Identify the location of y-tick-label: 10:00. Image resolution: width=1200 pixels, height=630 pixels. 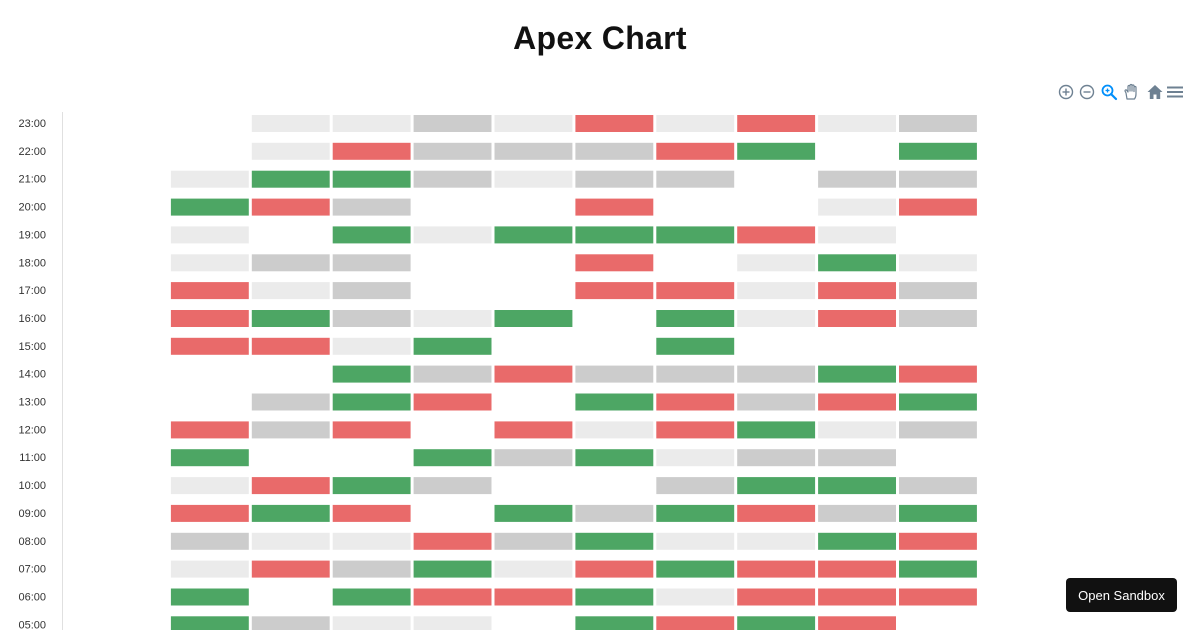
(32, 486).